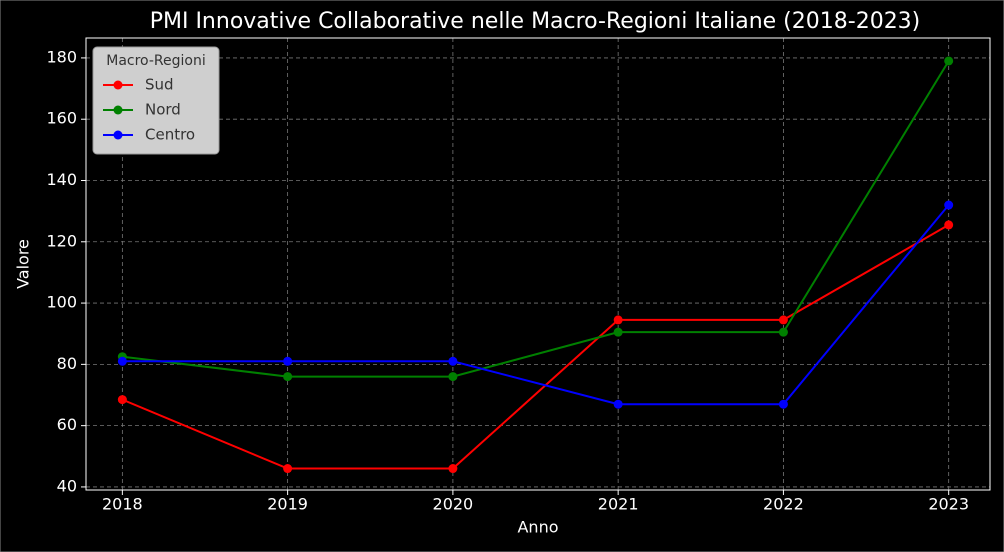  What do you see at coordinates (67, 424) in the screenshot?
I see `y-tick-label: 60` at bounding box center [67, 424].